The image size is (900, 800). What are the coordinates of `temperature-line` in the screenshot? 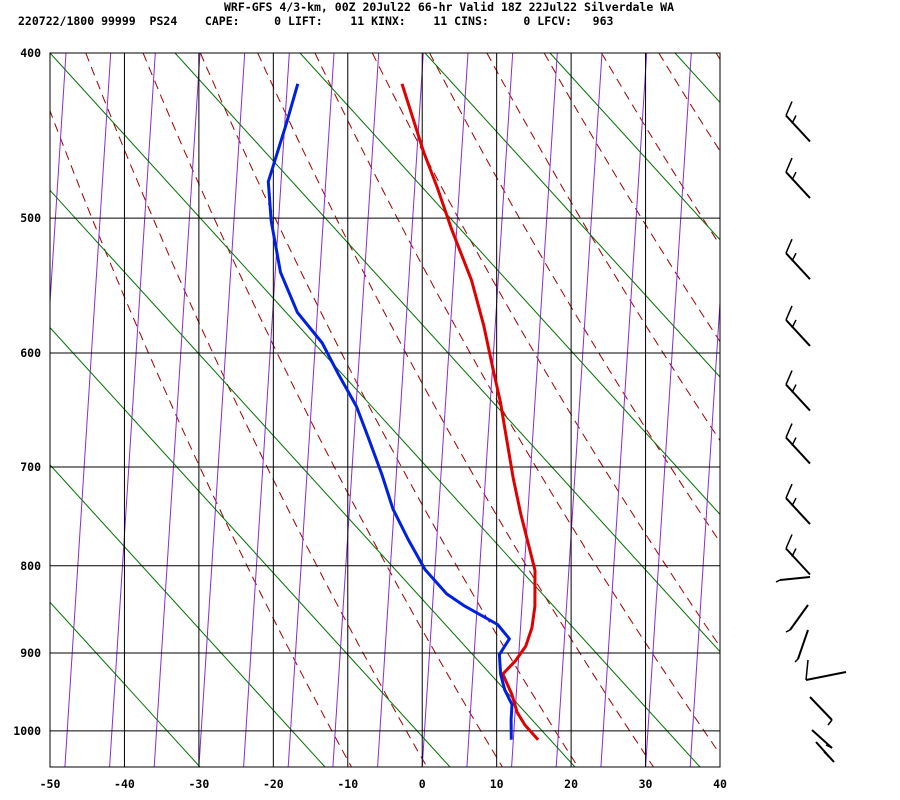 It's located at (470, 412).